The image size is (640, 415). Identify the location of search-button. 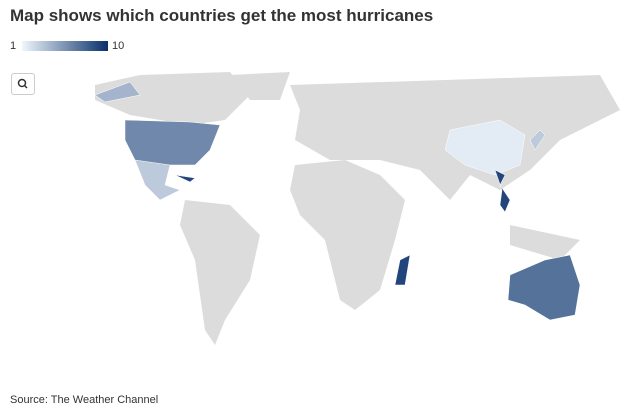
(23, 84).